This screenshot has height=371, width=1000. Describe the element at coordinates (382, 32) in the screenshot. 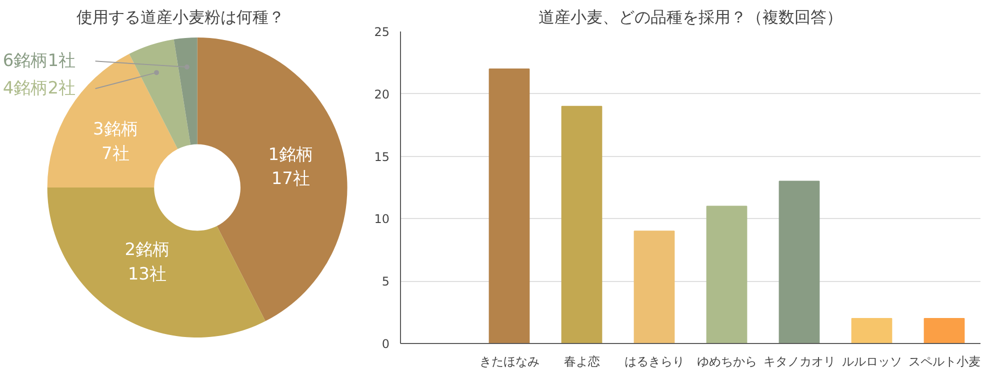

I see `y-tick-label: 25` at that location.